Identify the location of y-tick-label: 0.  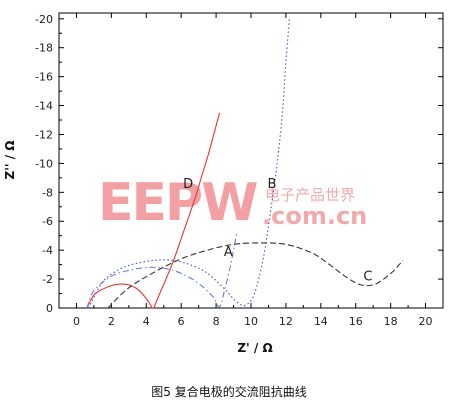
(49, 308).